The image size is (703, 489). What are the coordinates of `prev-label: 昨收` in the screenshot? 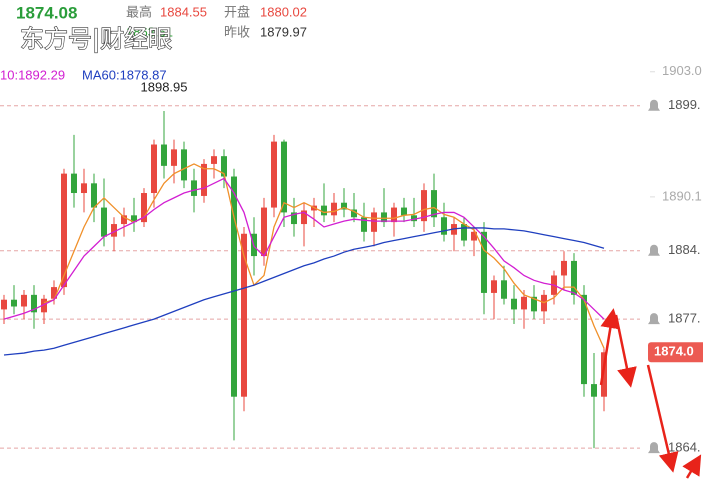 It's located at (237, 31).